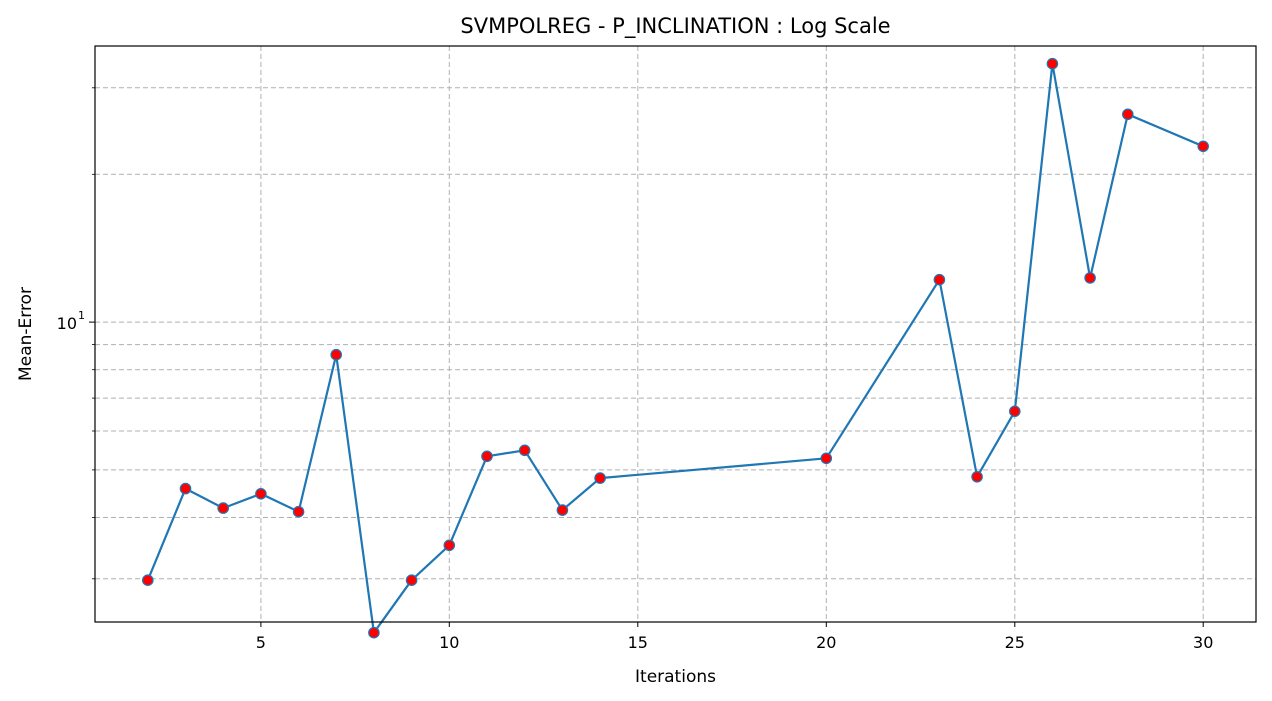 The width and height of the screenshot is (1272, 701). Describe the element at coordinates (1015, 642) in the screenshot. I see `x-tick-label: 25` at that location.